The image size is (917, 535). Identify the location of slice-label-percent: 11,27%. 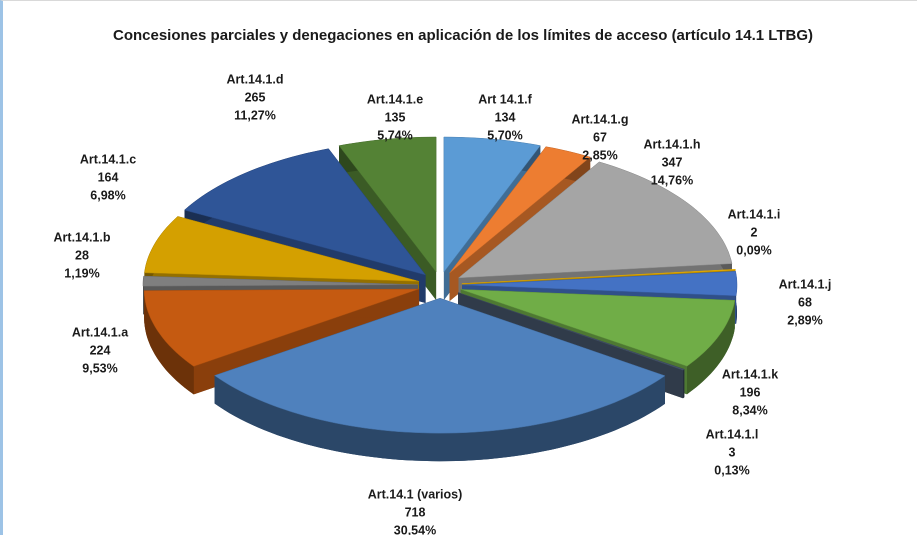
(255, 115).